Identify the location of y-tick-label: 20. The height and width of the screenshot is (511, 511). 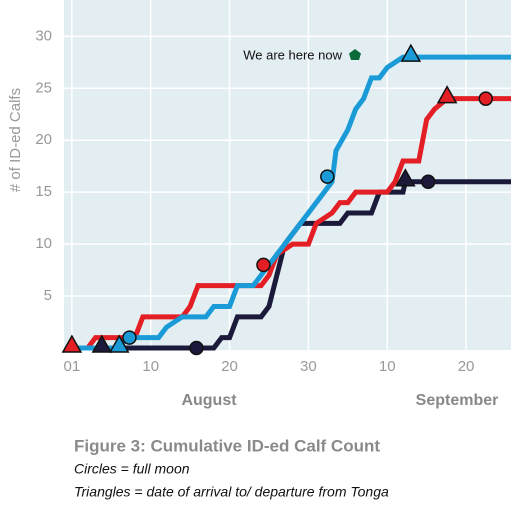
(43, 139).